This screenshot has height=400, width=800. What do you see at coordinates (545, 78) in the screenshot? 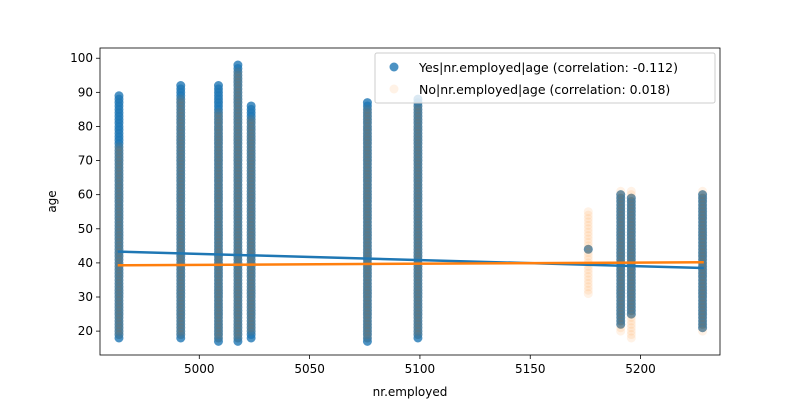
I see `legend-box` at bounding box center [545, 78].